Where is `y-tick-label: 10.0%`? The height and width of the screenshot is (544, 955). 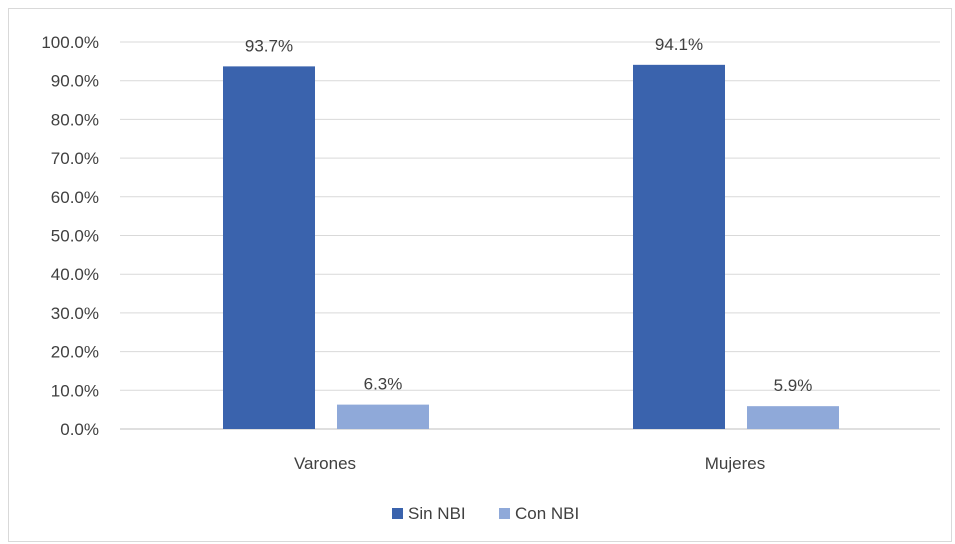 y-tick-label: 10.0% is located at coordinates (75, 390).